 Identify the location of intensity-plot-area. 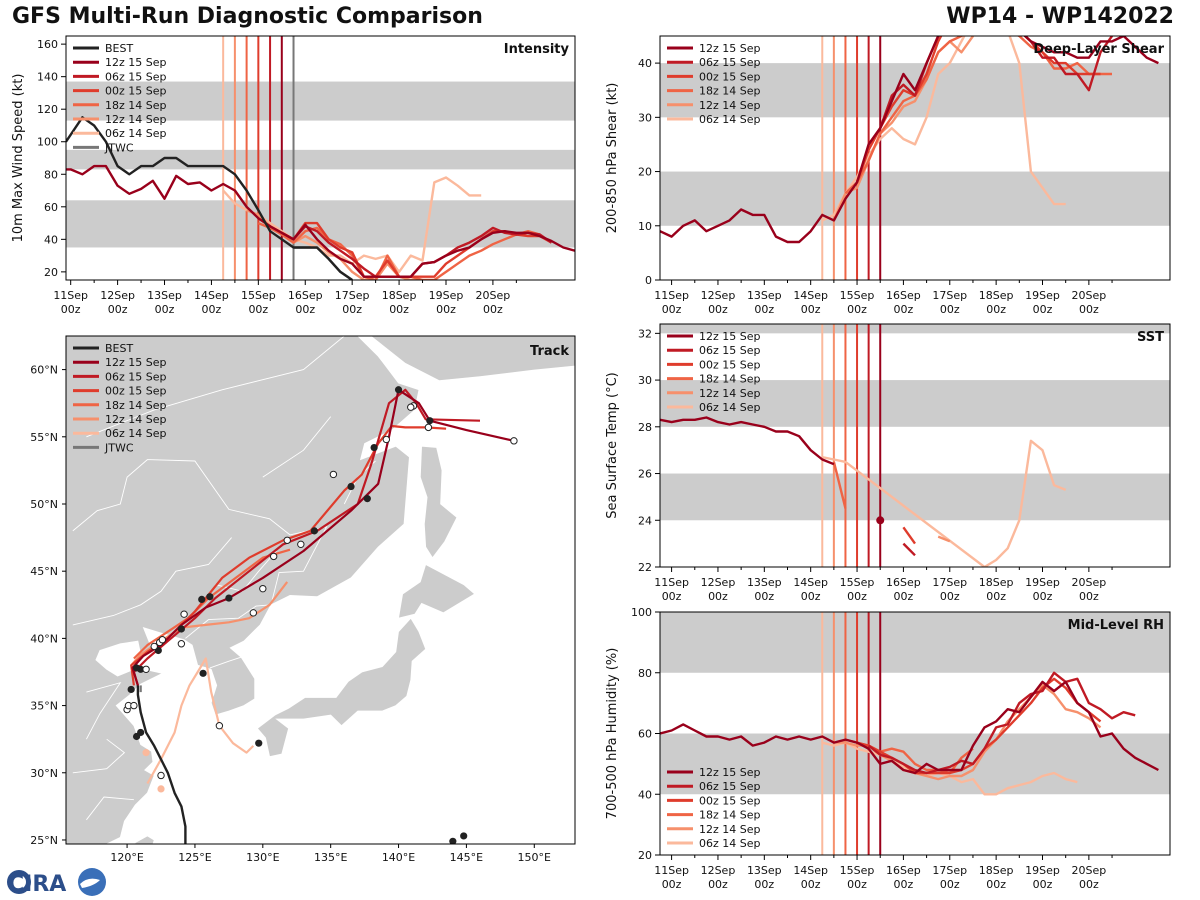
(320, 158).